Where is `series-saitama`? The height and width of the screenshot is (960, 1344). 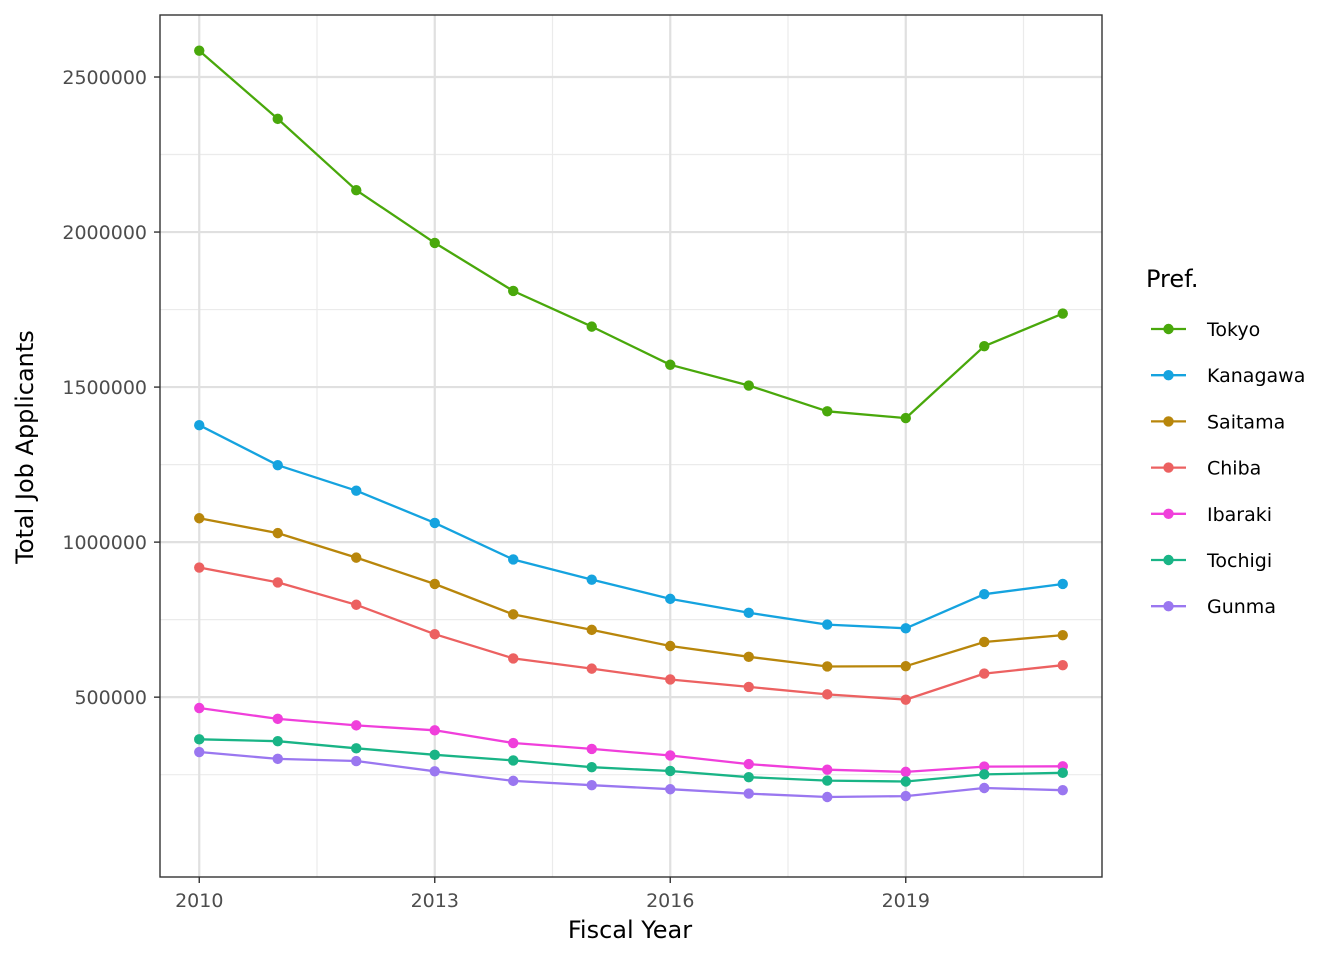
series-saitama is located at coordinates (631, 592).